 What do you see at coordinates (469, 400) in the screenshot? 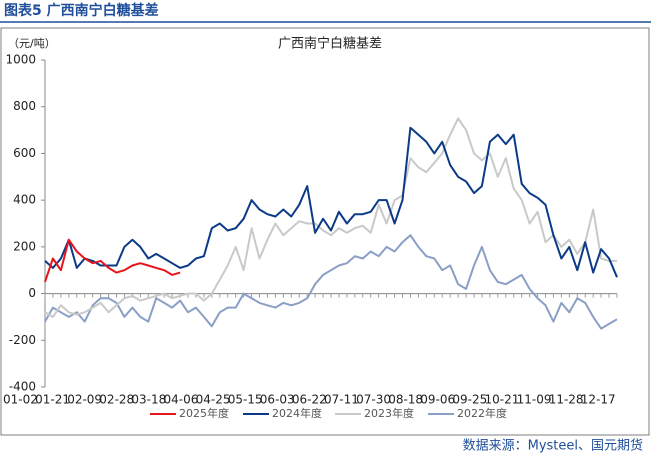
I see `x-tick-label: 09-25` at bounding box center [469, 400].